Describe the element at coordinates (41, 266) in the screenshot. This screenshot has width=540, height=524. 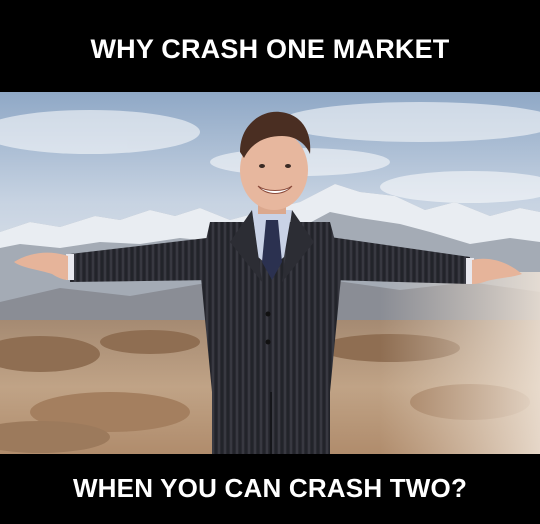
I see `left-hand` at that location.